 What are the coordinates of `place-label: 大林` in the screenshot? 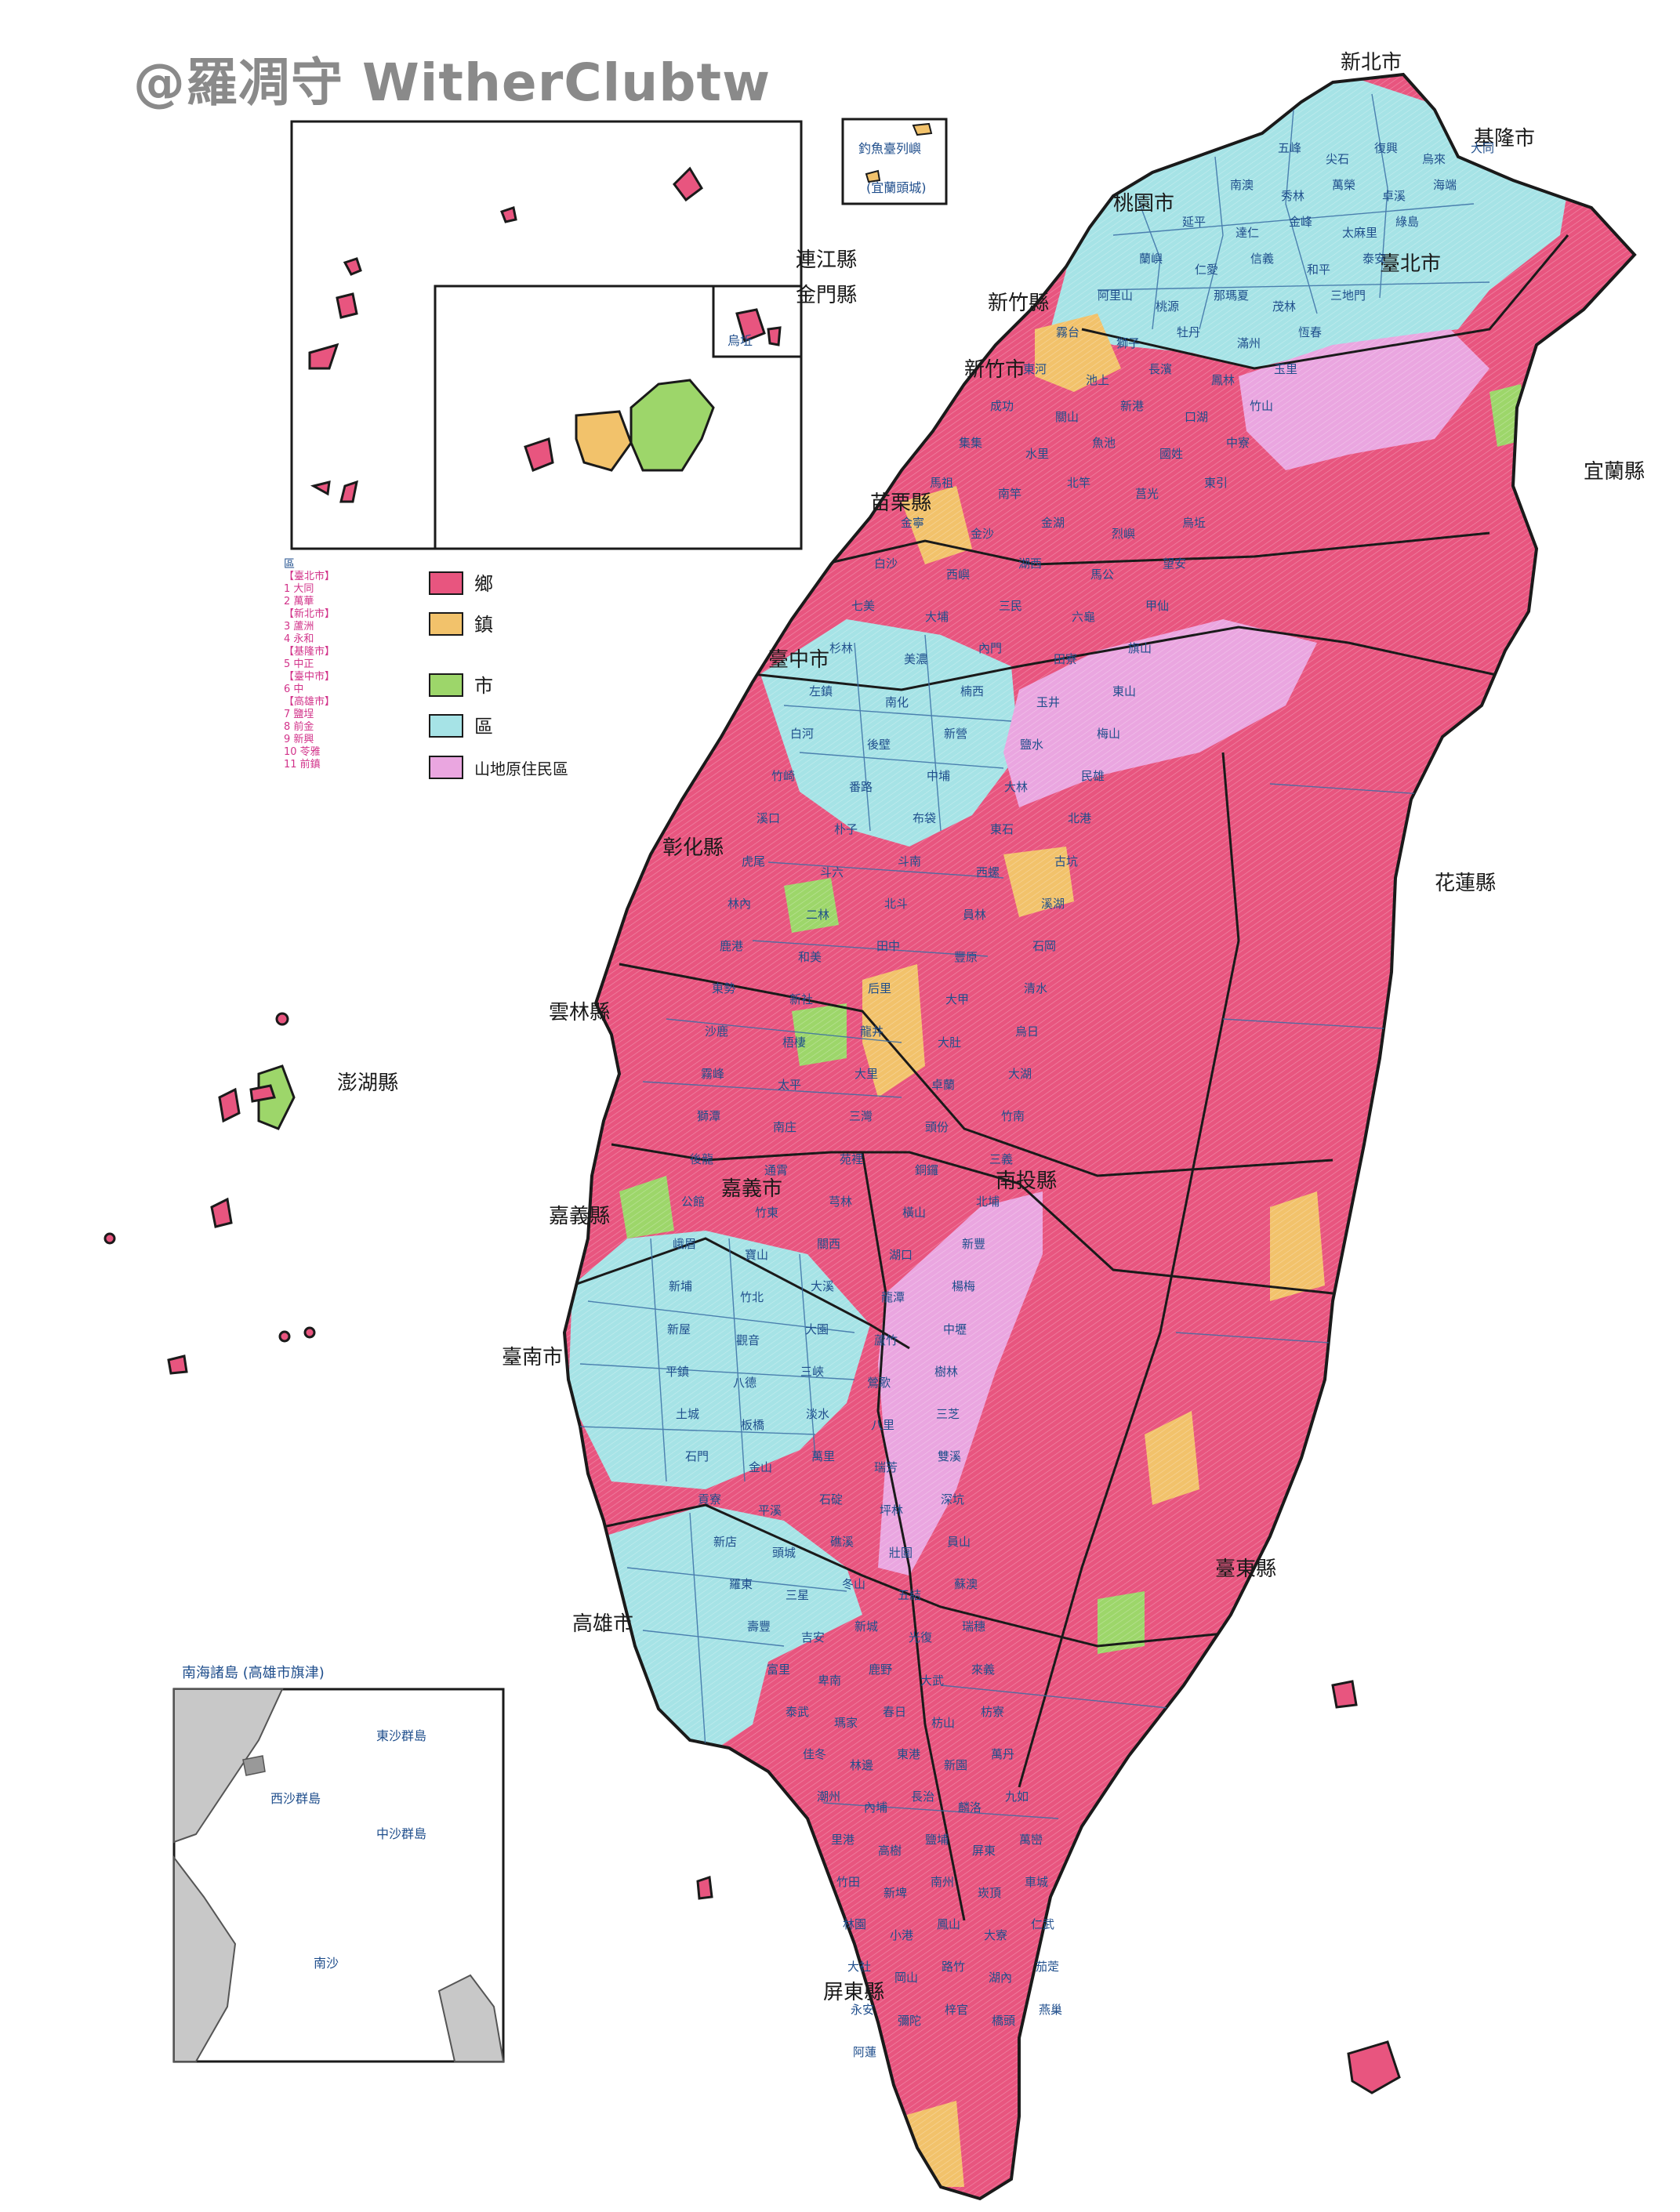 It's located at (1016, 787).